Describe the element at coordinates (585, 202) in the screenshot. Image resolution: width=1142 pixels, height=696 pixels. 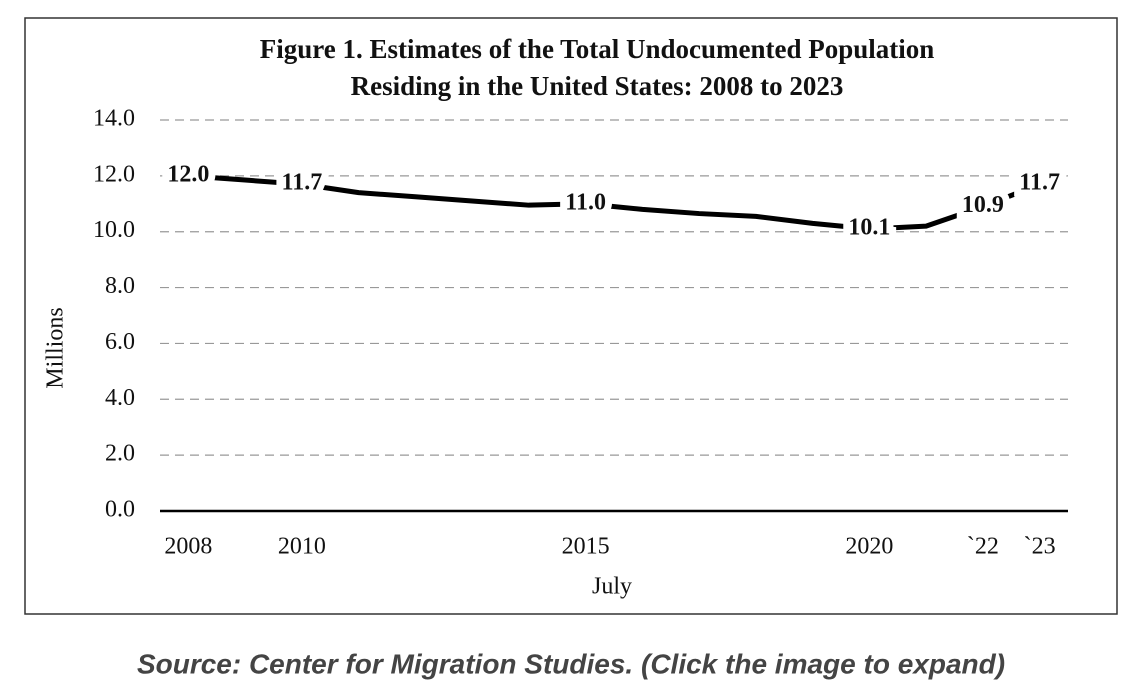
I see `data-label: 11.0` at that location.